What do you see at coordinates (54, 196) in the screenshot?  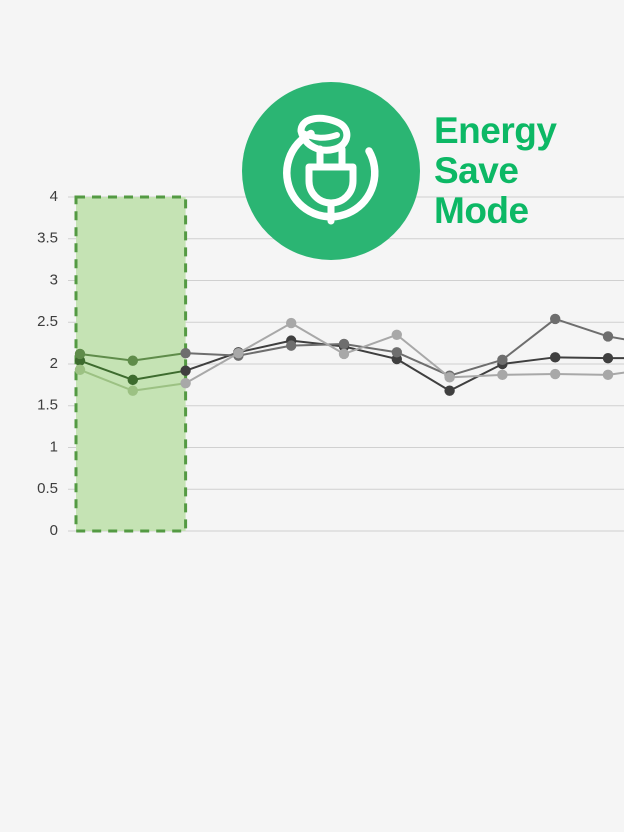 I see `y-axis-tick-label: 4` at bounding box center [54, 196].